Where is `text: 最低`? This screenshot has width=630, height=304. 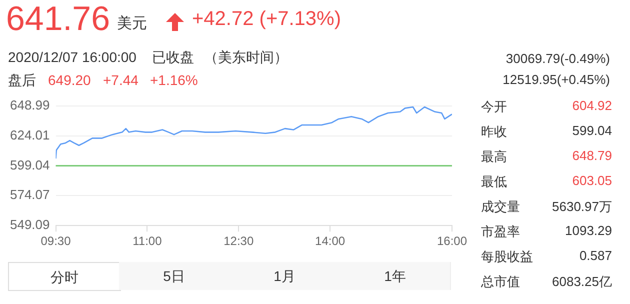 text: 最低 is located at coordinates (494, 182).